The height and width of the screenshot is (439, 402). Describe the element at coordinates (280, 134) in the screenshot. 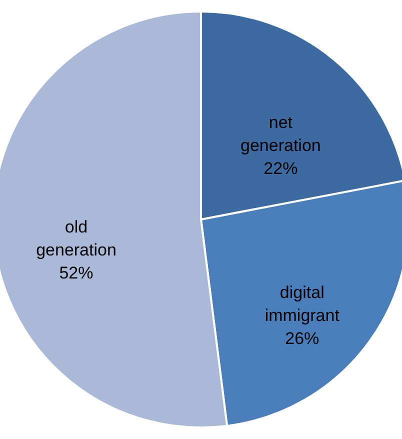

I see `slice-label: net generation` at that location.